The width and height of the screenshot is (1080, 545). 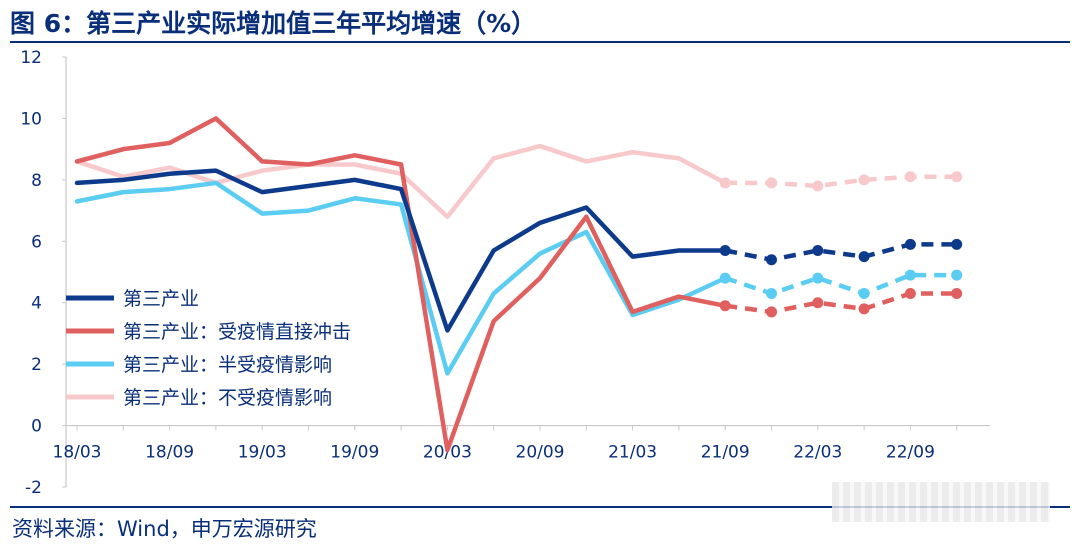 I want to click on y-tick-label: 12, so click(x=31, y=58).